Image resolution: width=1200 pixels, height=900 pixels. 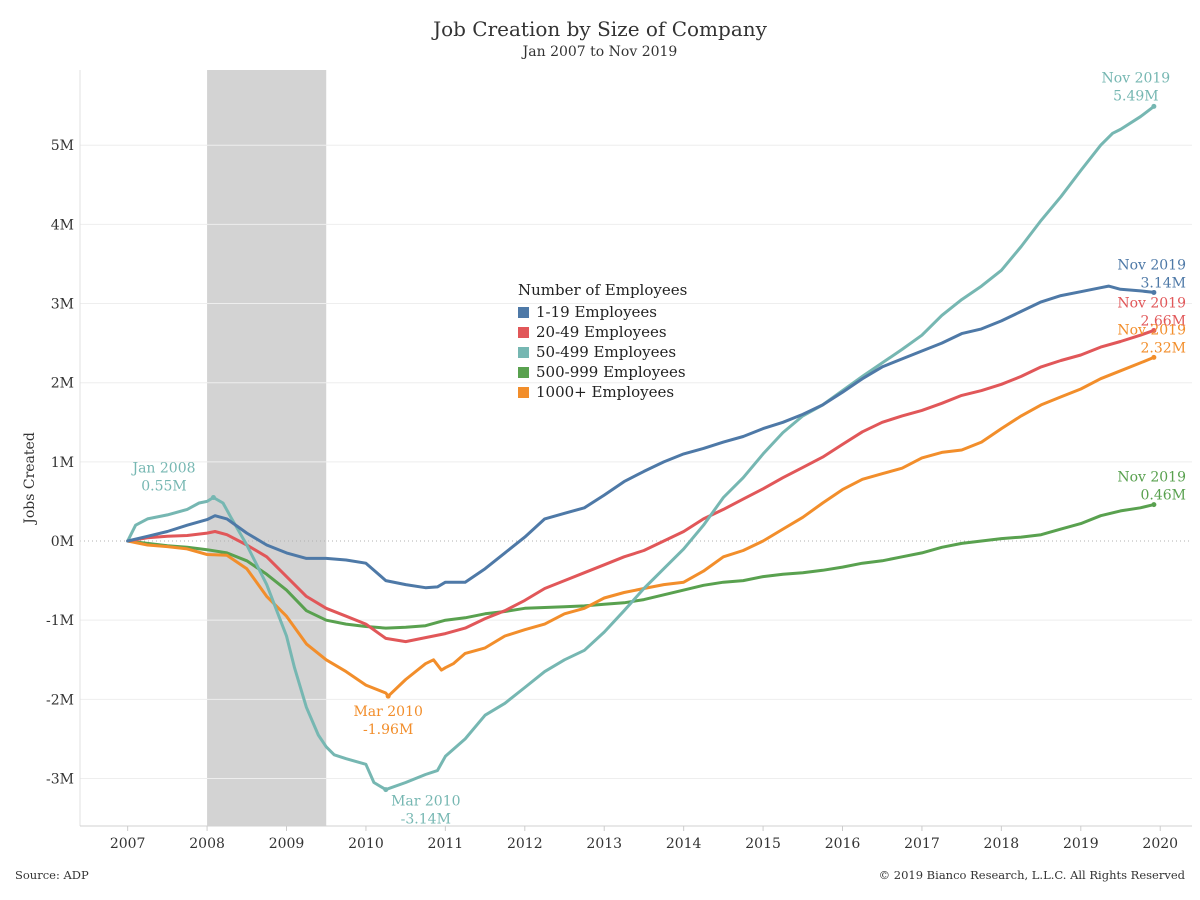 I want to click on legend-label: 20-49 Employees, so click(x=601, y=332).